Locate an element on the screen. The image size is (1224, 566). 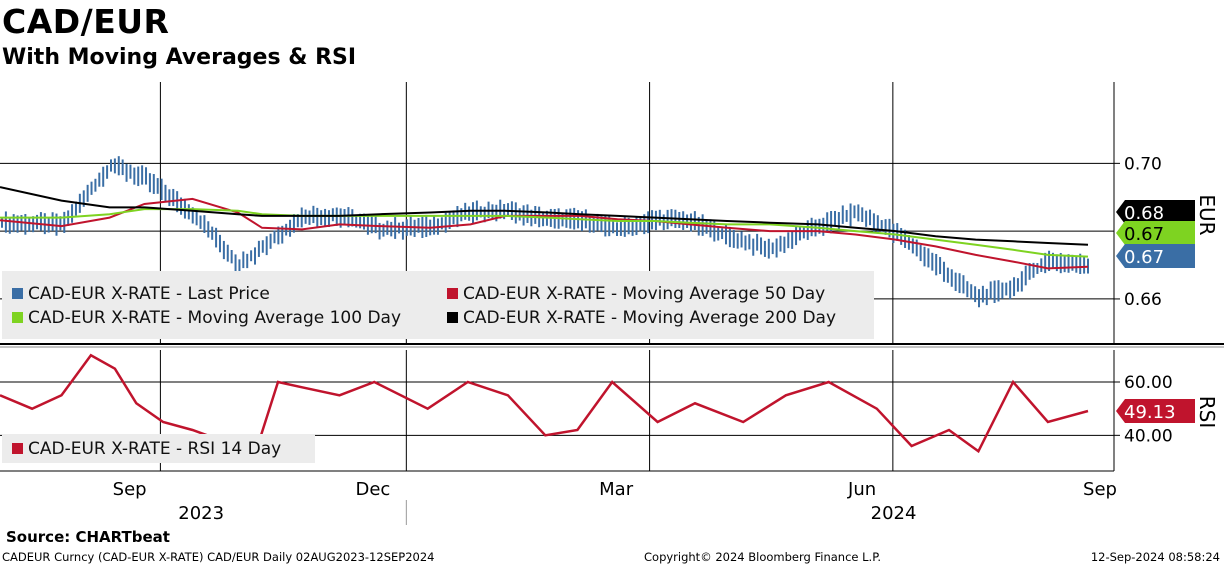
value-tag-rsi-shape is located at coordinates (1155, 410).